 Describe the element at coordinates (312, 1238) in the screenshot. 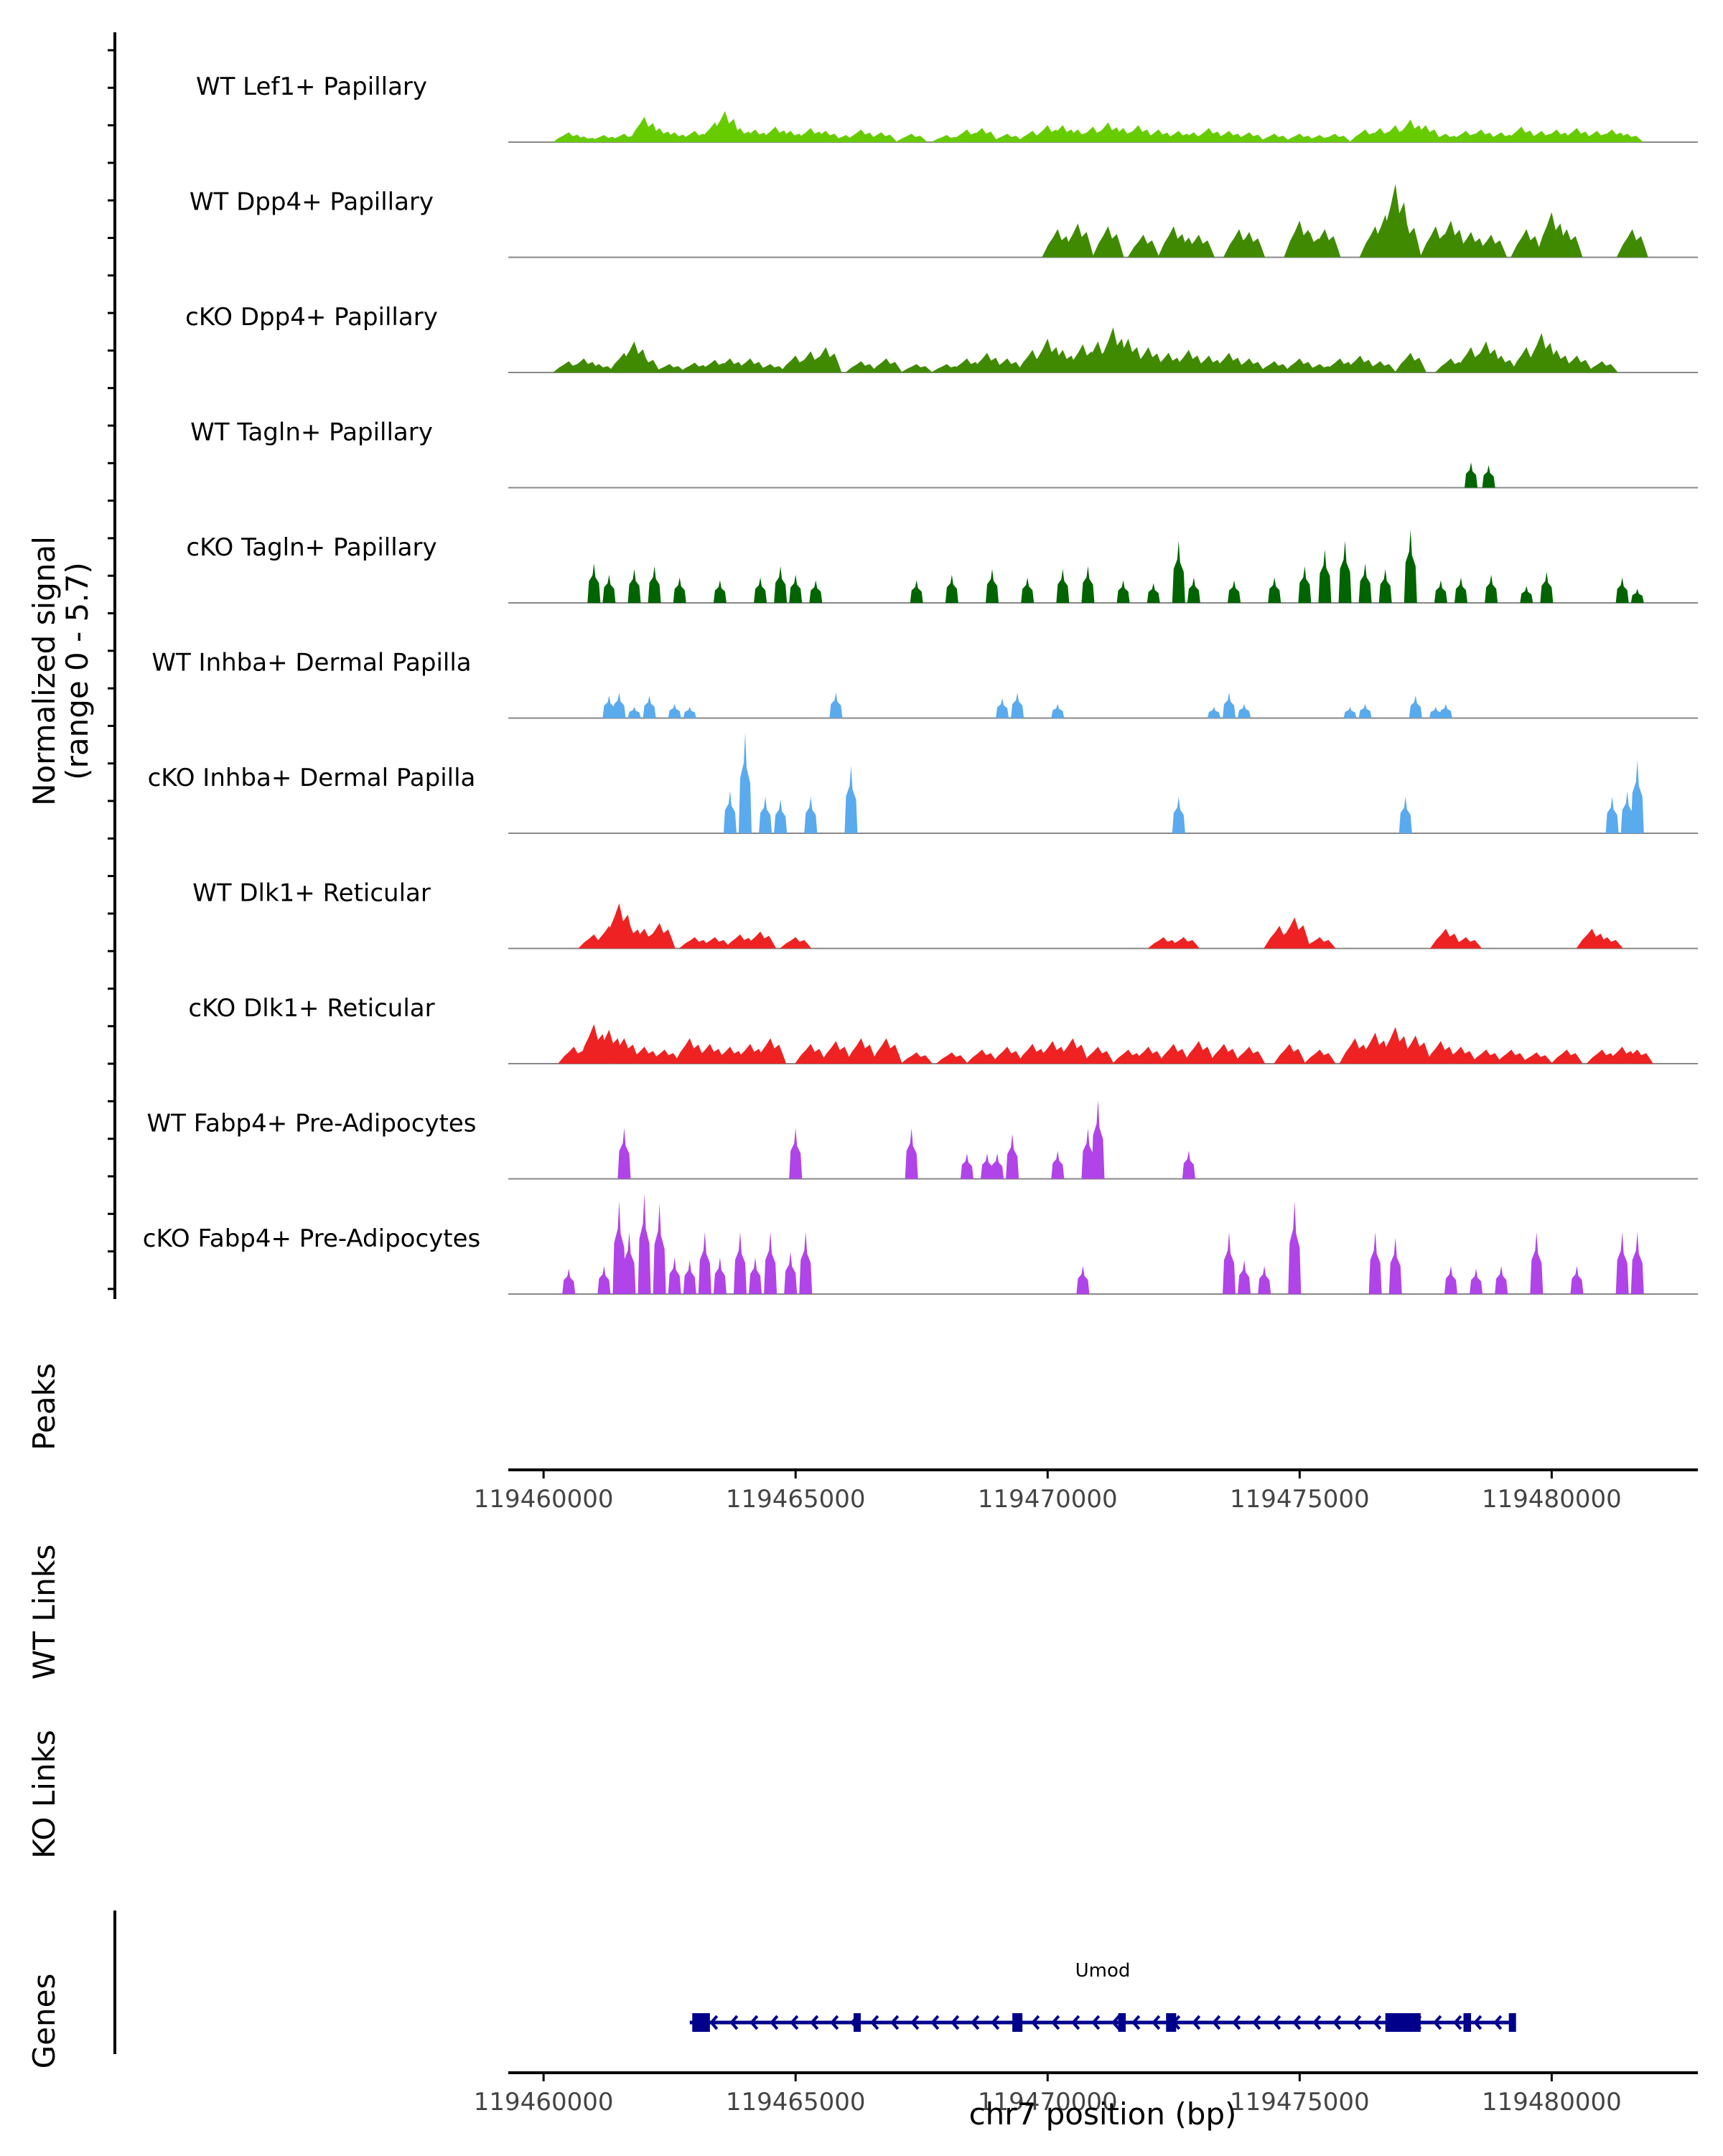

I see `track-label: cKO Fabp4+ Pre-Adipocytes` at that location.